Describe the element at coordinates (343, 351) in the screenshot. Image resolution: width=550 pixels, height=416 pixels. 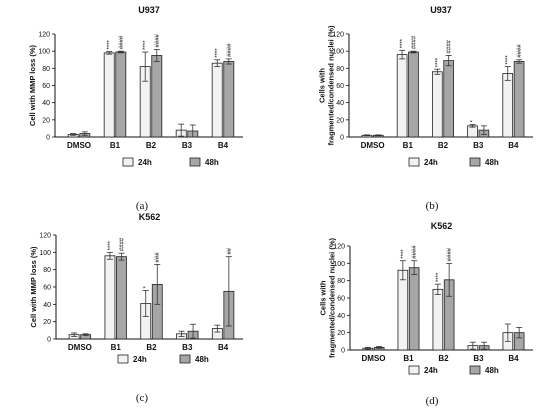
I see `chart-4-y-tick-label: 0` at that location.